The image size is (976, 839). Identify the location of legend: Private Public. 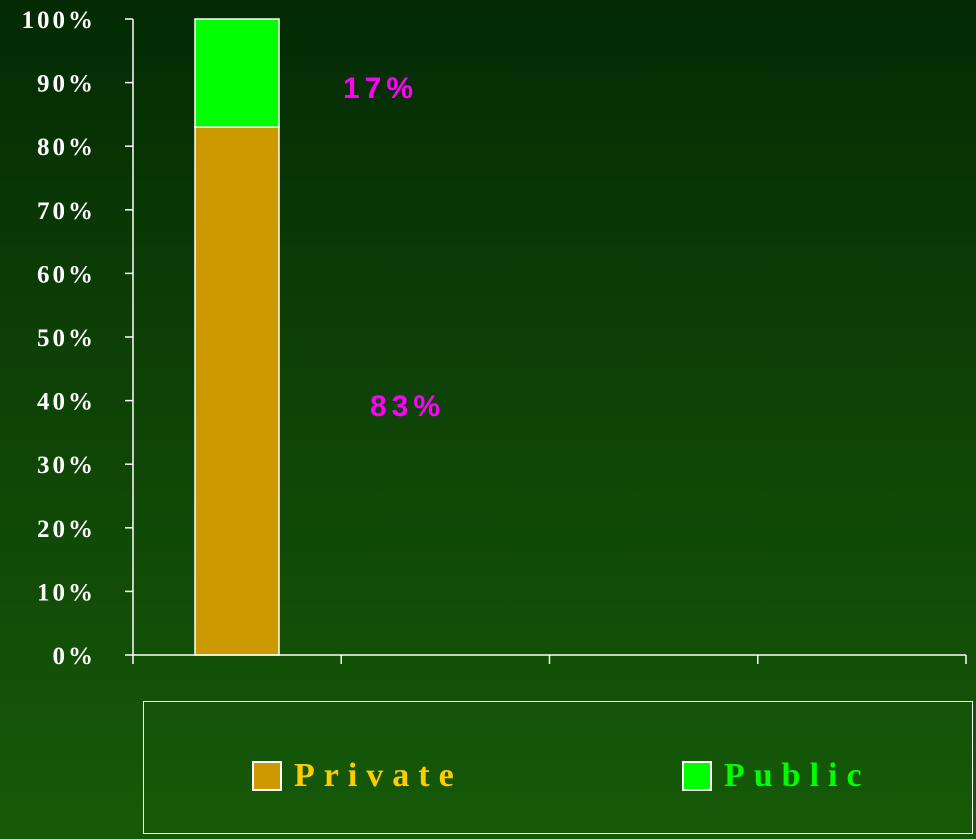
(558, 767).